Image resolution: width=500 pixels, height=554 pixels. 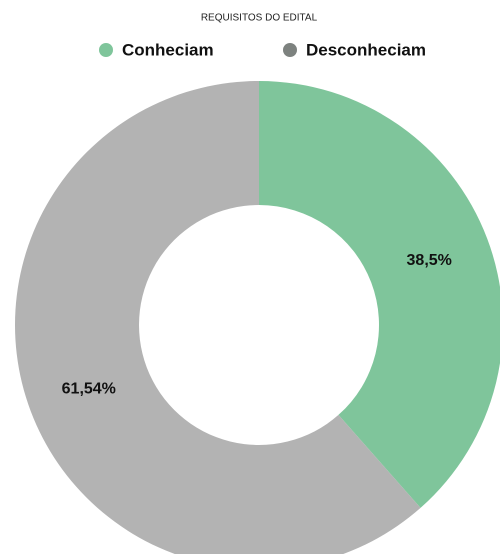 What do you see at coordinates (168, 49) in the screenshot?
I see `legend-label: Conheciam` at bounding box center [168, 49].